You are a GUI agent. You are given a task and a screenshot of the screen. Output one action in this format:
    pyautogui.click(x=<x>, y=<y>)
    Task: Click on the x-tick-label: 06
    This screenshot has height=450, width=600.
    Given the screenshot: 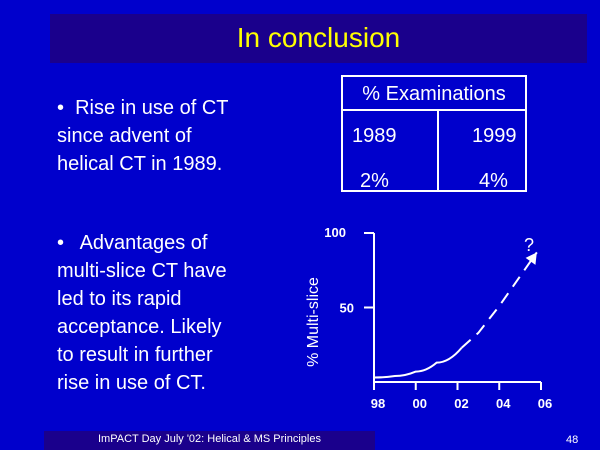 What is the action you would take?
    pyautogui.click(x=545, y=403)
    